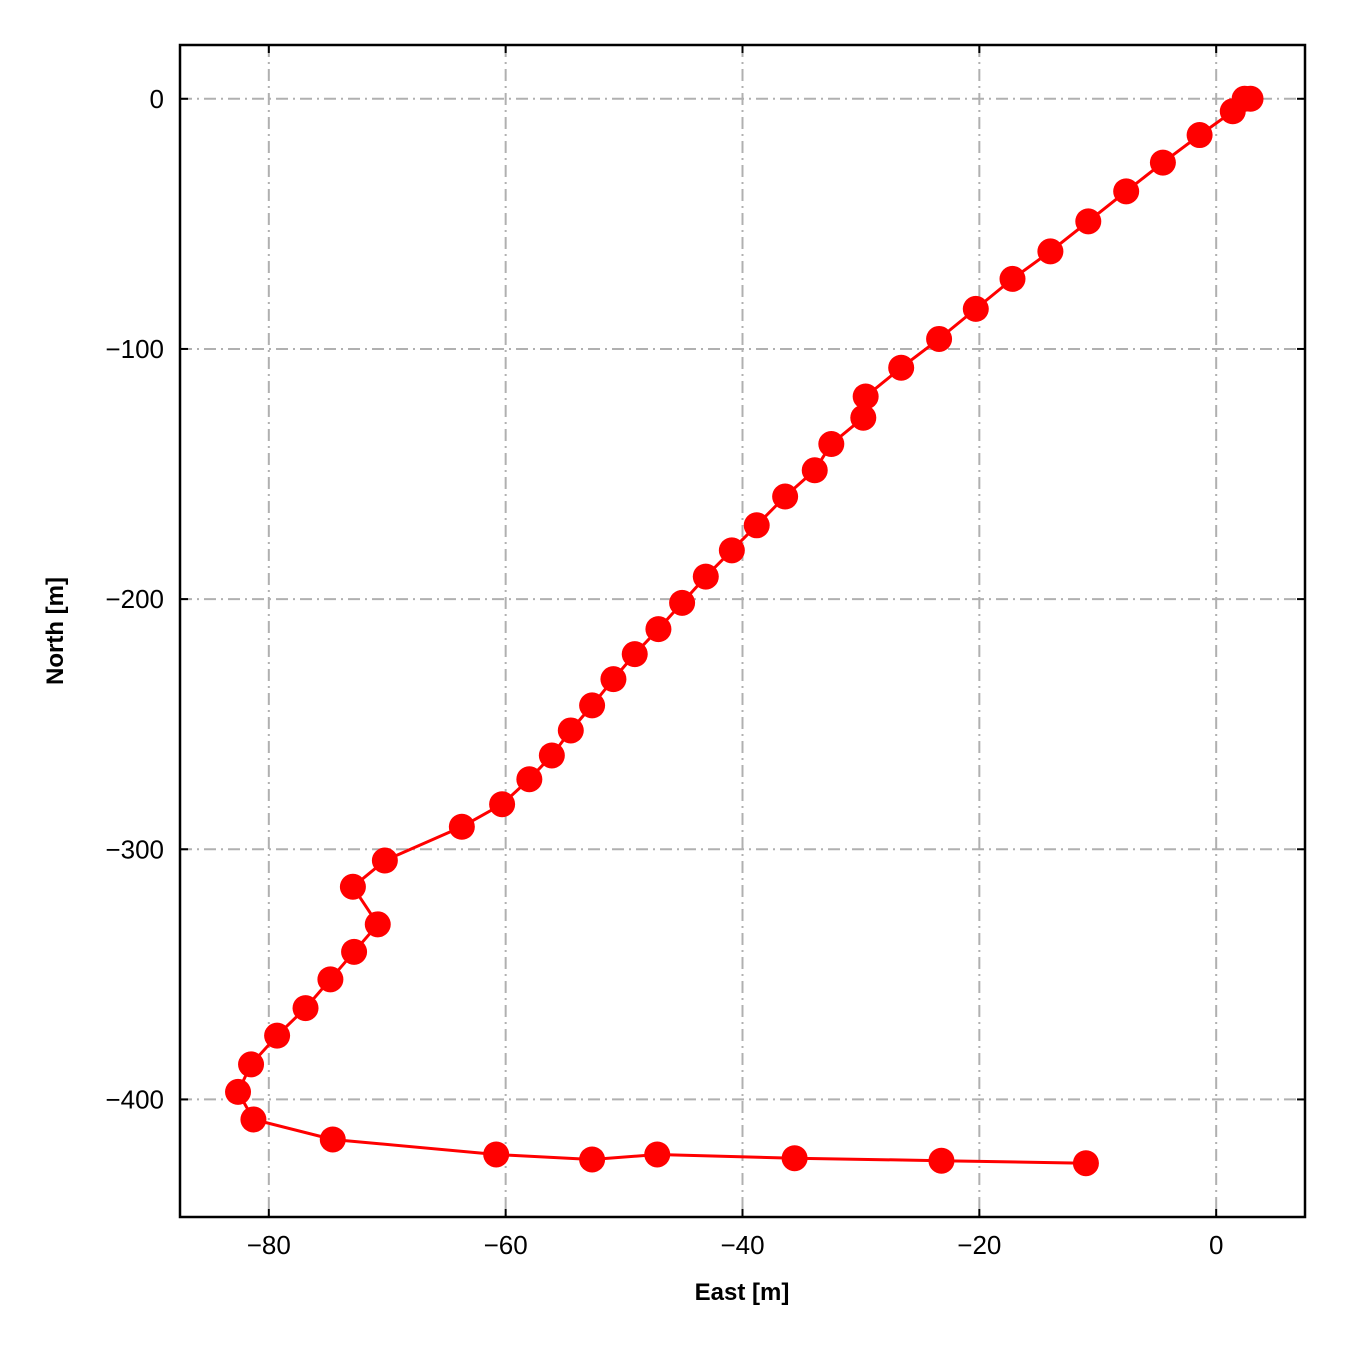  Describe the element at coordinates (134, 849) in the screenshot. I see `y-tick-label: −300` at that location.